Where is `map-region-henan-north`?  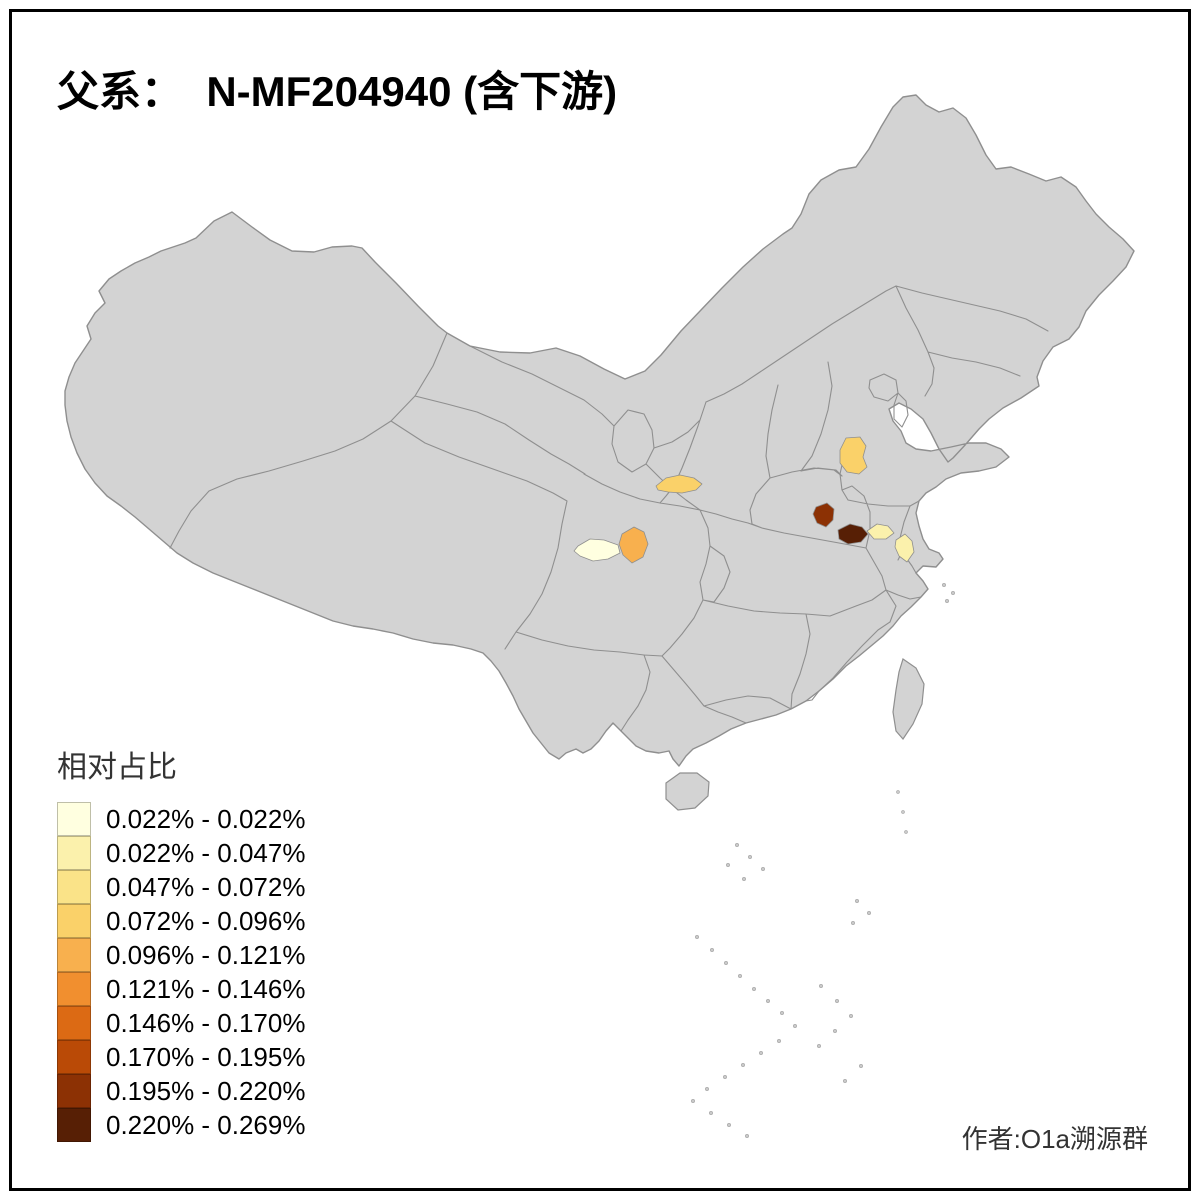 map-region-henan-north is located at coordinates (823, 515).